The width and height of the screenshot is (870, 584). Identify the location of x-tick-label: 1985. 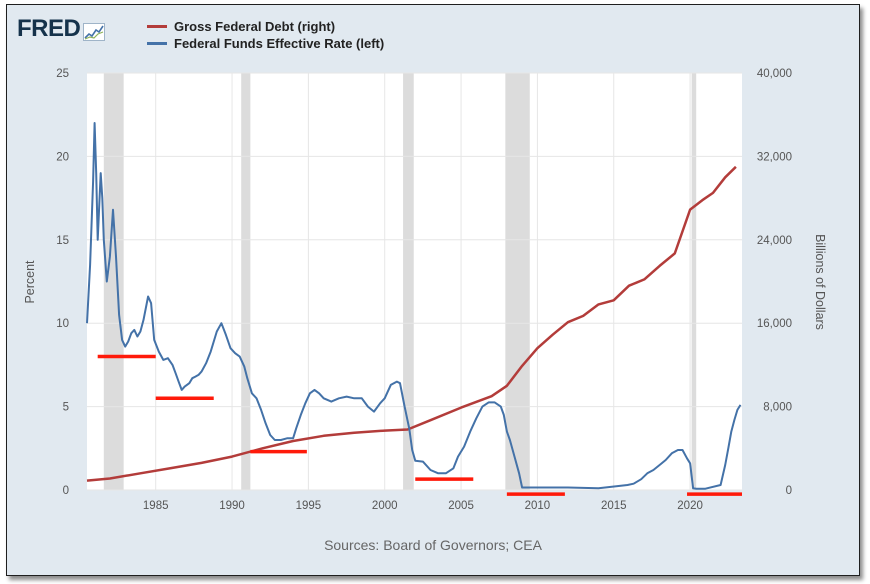
(156, 506).